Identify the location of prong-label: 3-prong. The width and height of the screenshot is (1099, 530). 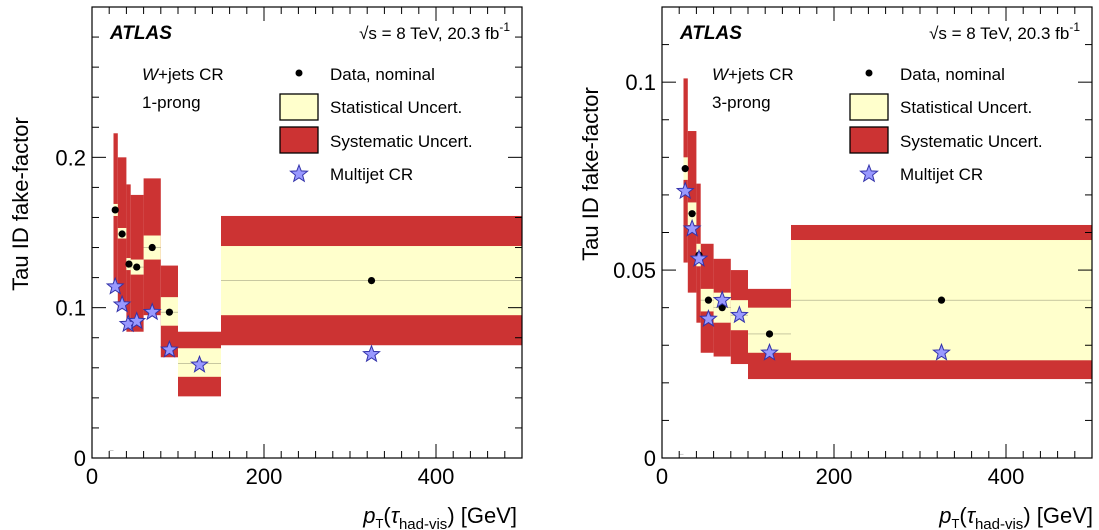
(741, 102).